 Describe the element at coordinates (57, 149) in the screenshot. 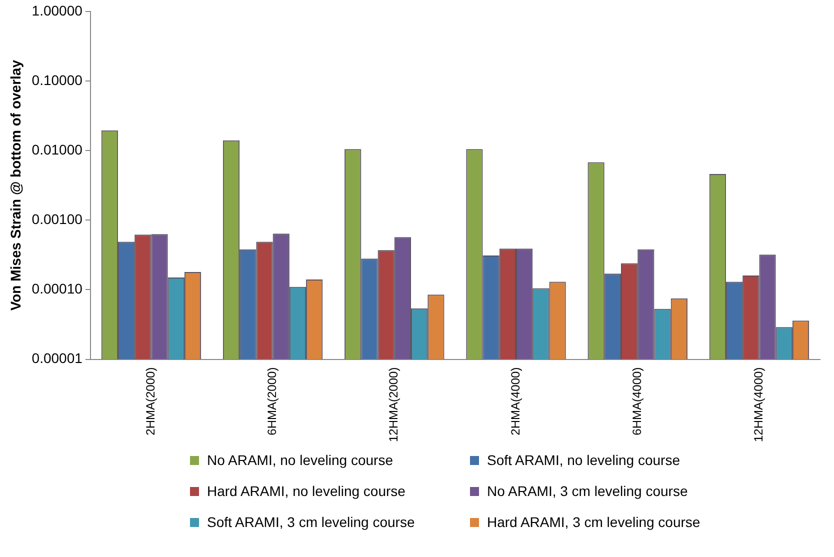

I see `y-tick-label: 0.01000` at that location.